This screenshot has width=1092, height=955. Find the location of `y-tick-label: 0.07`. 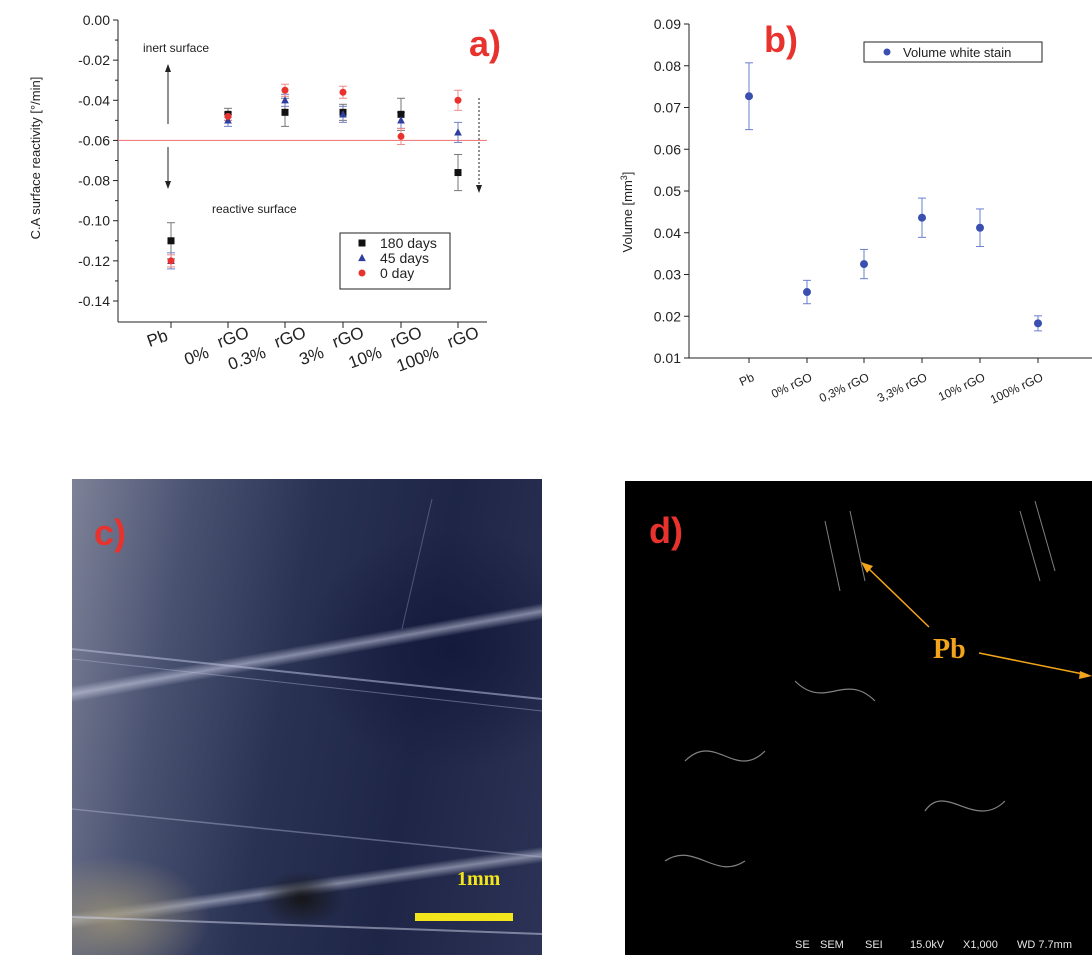

y-tick-label: 0.07 is located at coordinates (667, 108).